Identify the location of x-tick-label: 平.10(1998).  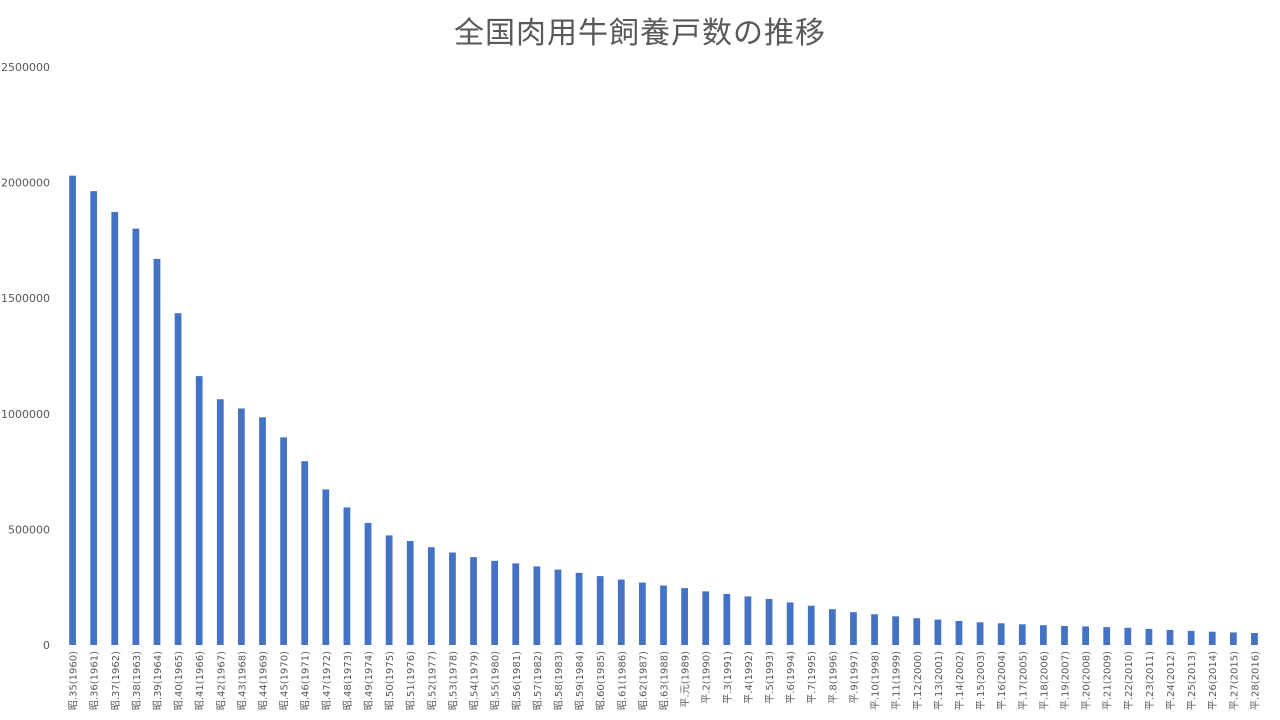
(876, 680).